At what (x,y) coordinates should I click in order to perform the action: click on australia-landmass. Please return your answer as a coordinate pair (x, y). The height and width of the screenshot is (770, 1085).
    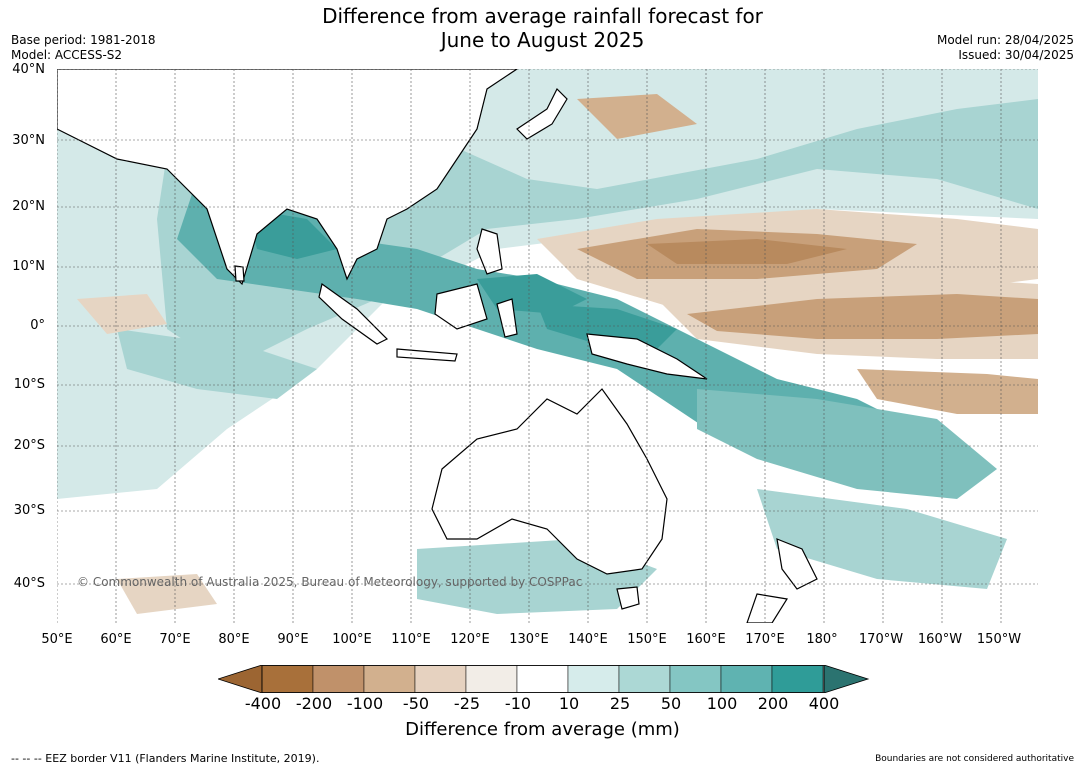
    Looking at the image, I should click on (549, 481).